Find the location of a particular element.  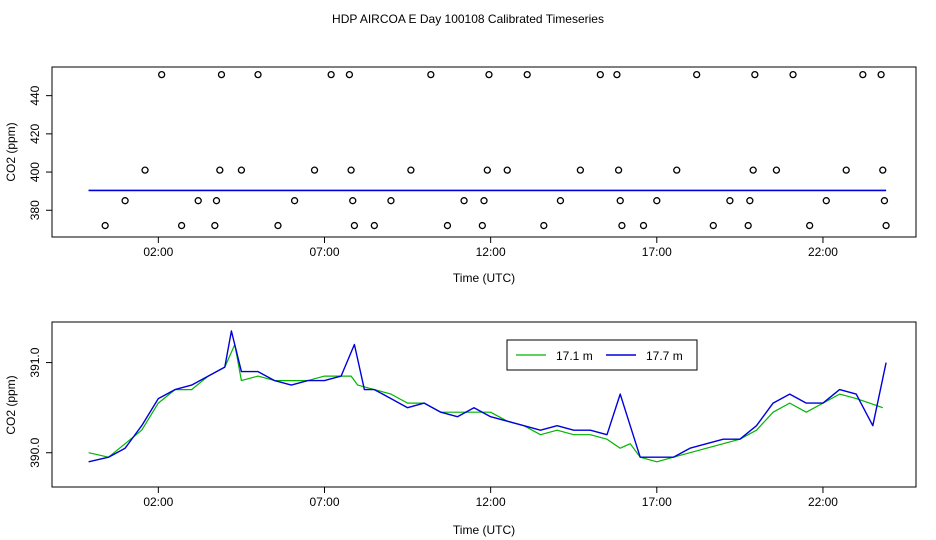

legend-label-series-2: 17.7 m is located at coordinates (664, 356).